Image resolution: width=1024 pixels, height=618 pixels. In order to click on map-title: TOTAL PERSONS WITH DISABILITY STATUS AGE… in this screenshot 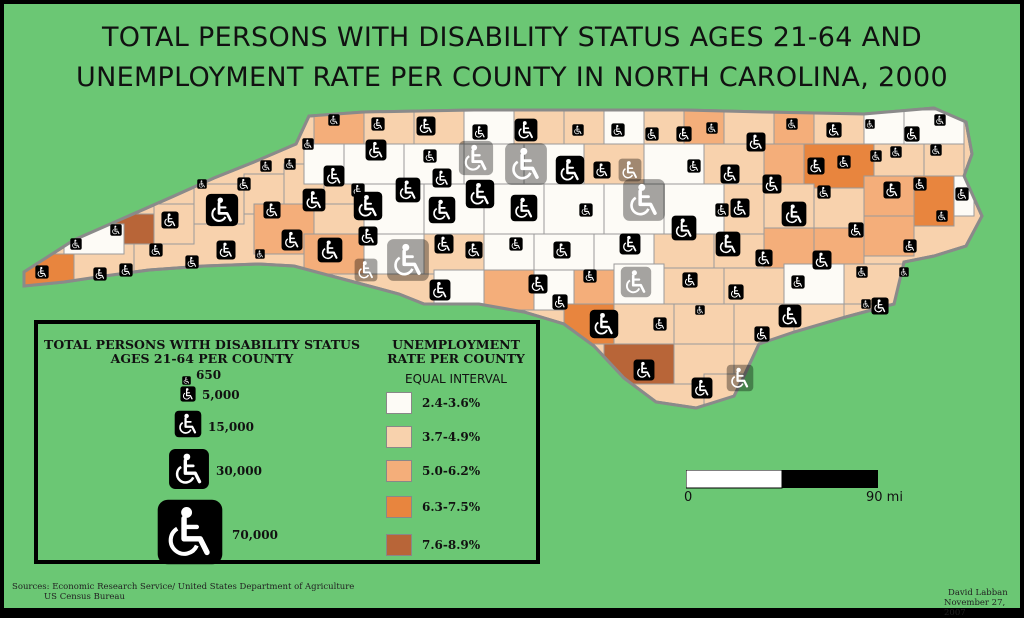, I will do `click(512, 58)`.